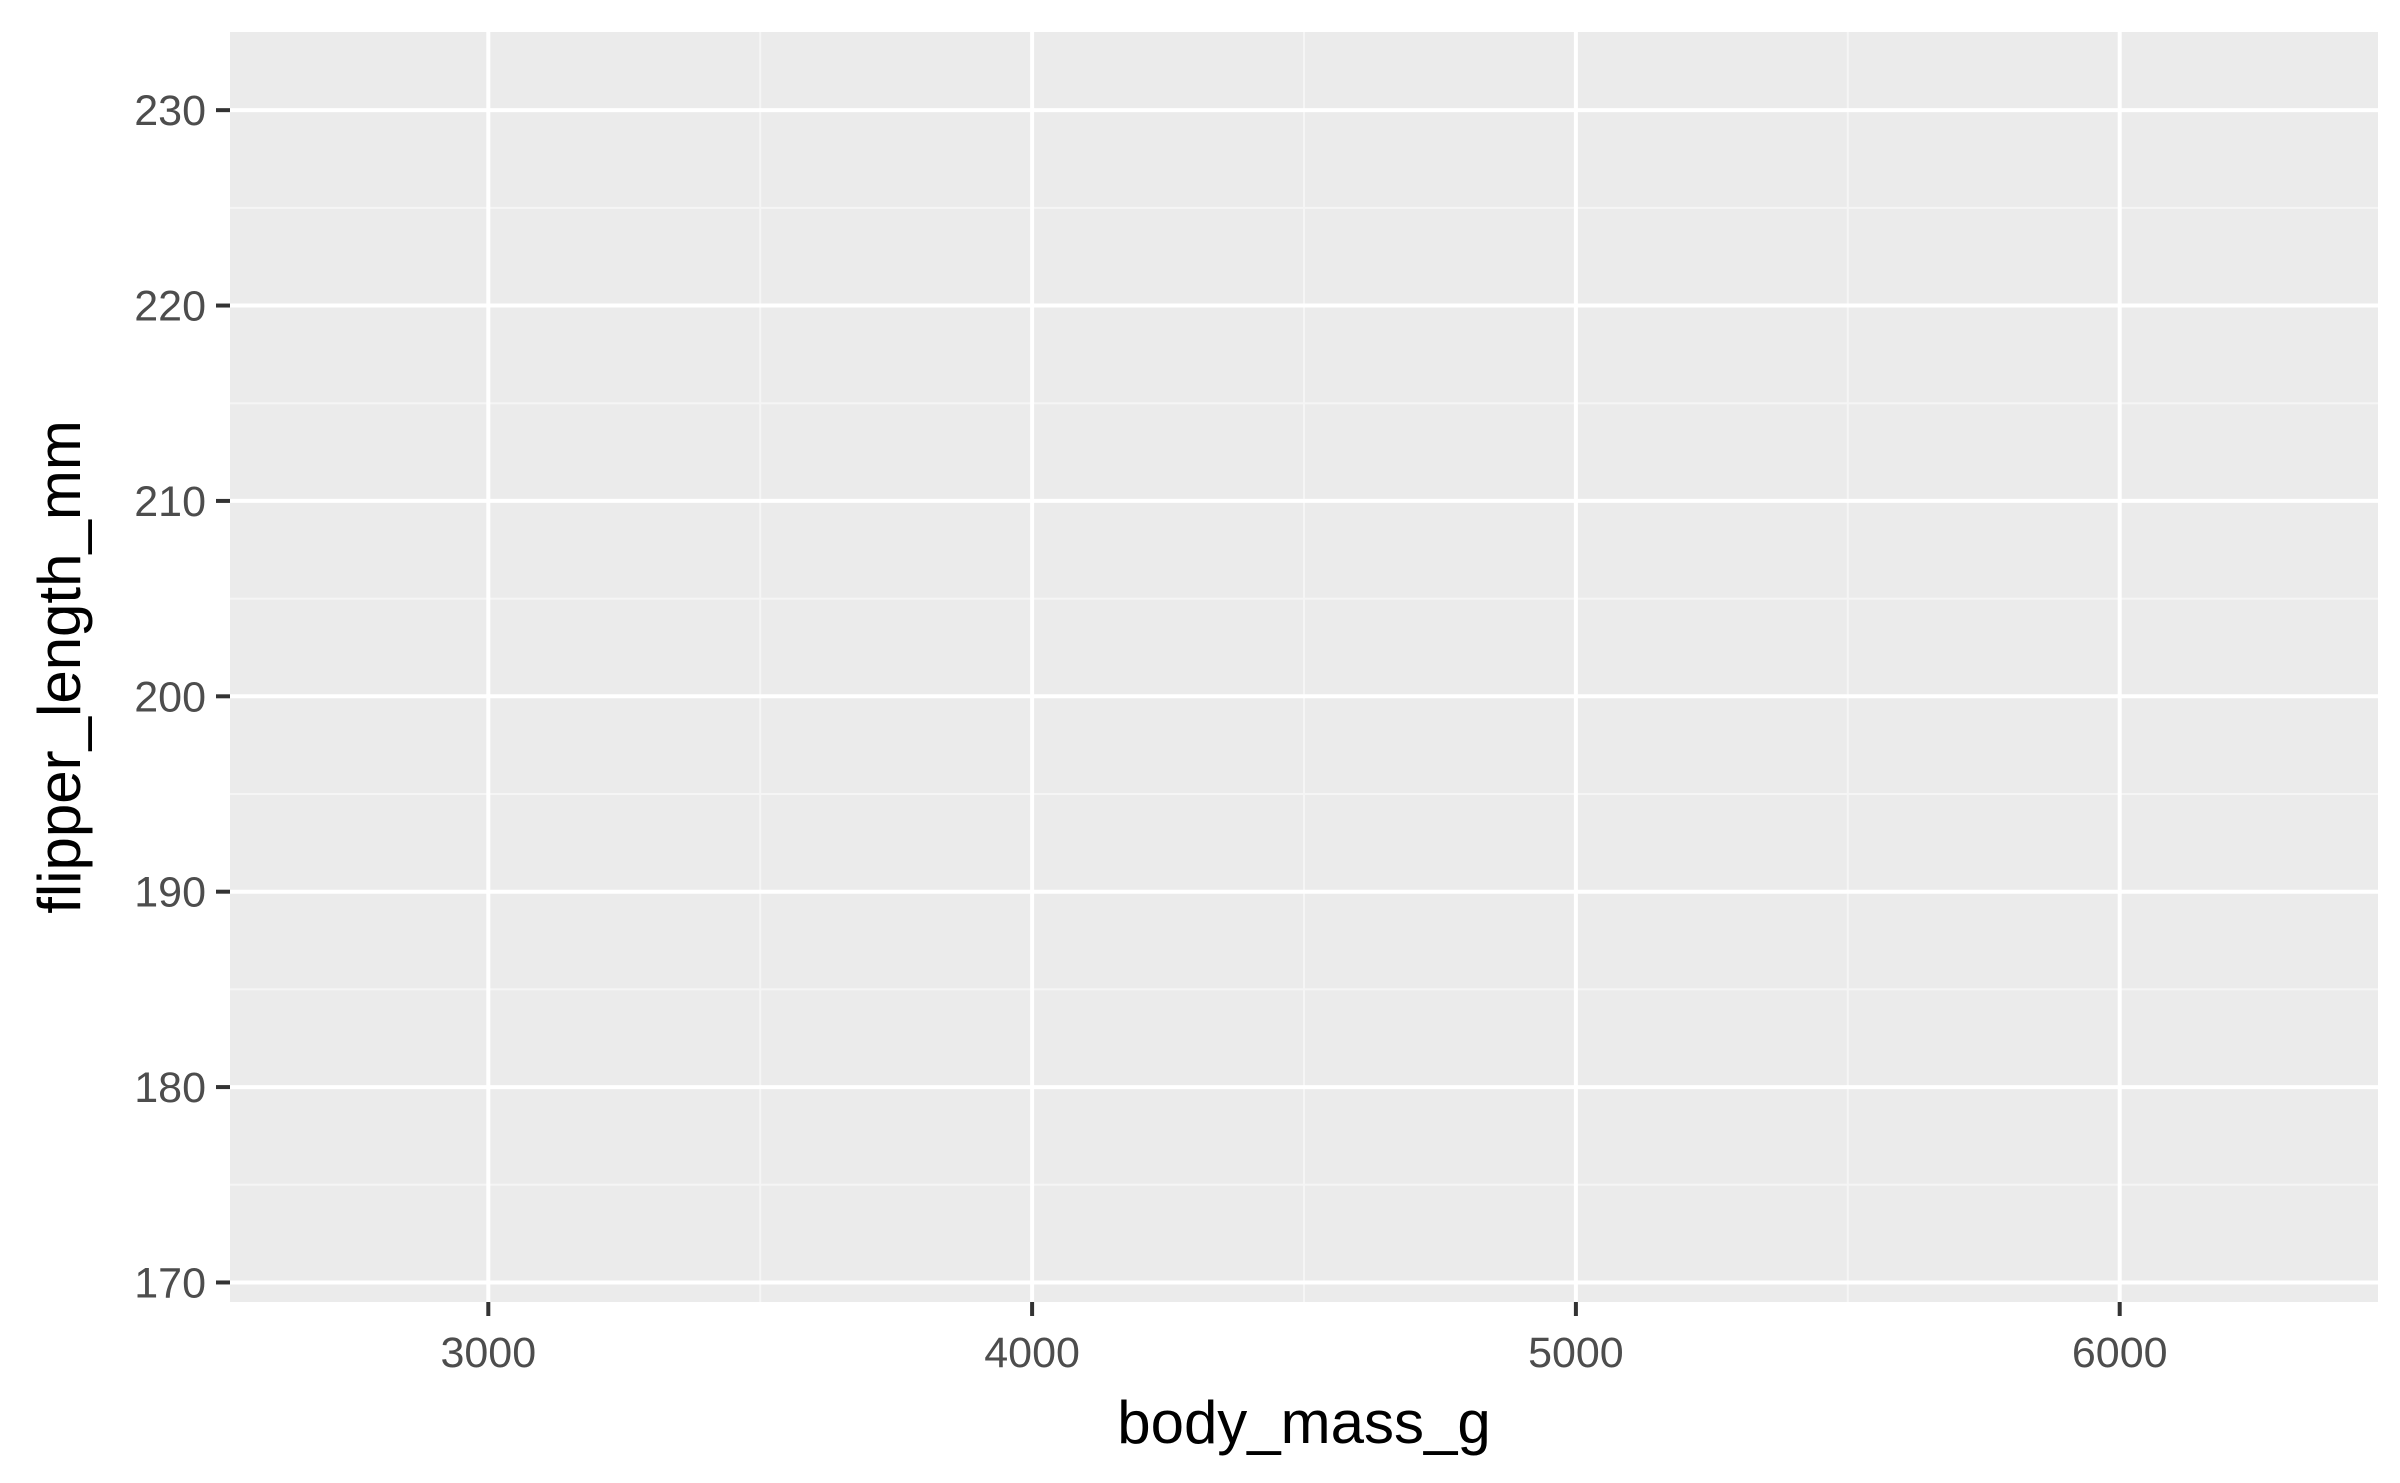 This screenshot has width=2400, height=1483. What do you see at coordinates (2120, 1353) in the screenshot?
I see `x-tick-label: 6000` at bounding box center [2120, 1353].